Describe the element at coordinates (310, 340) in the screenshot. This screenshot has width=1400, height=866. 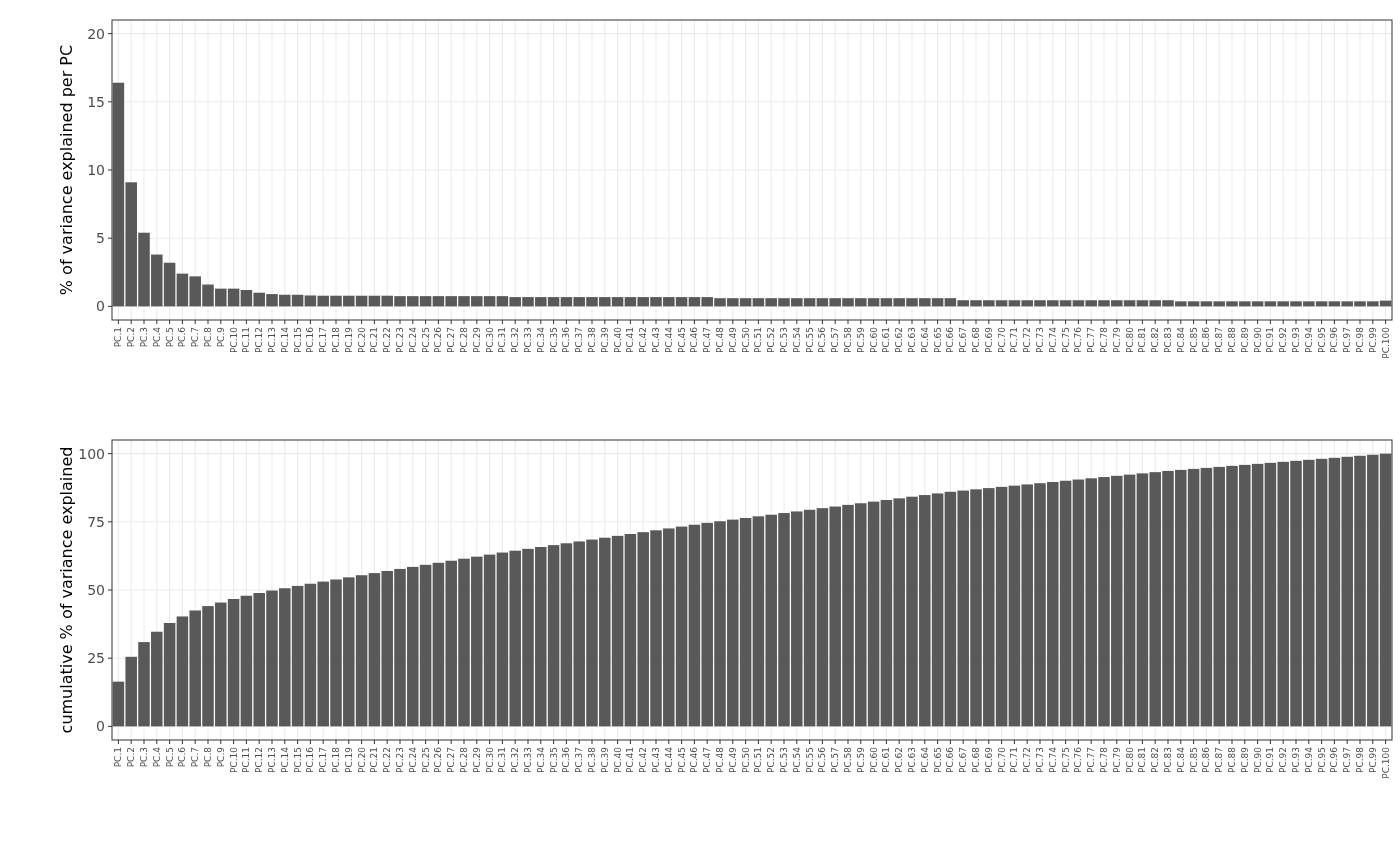
I see `x-tick-label: PC.16` at that location.